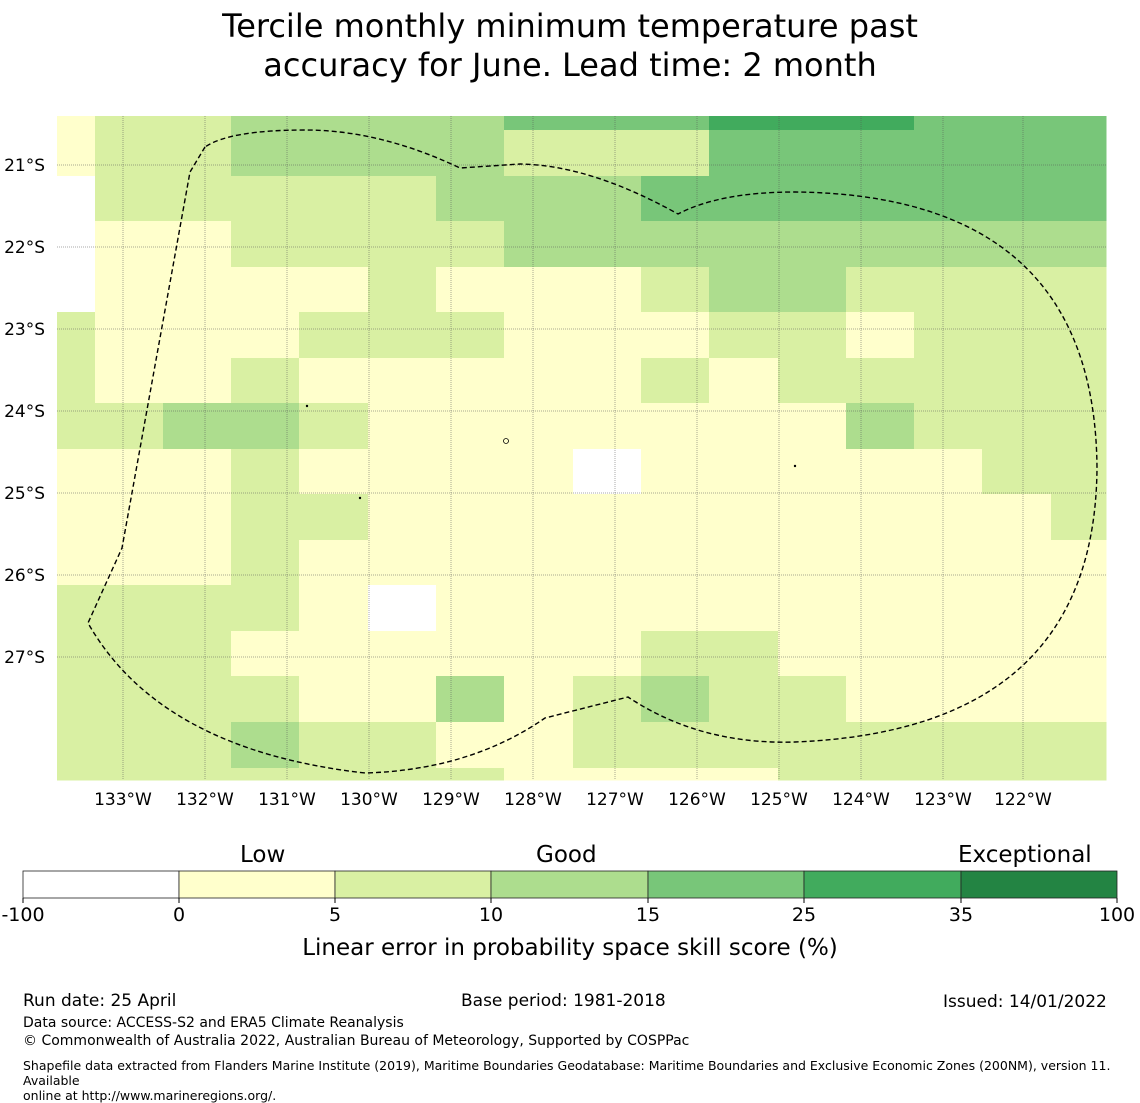  Describe the element at coordinates (22, 915) in the screenshot. I see `colorbar-tick-label: -100` at that location.